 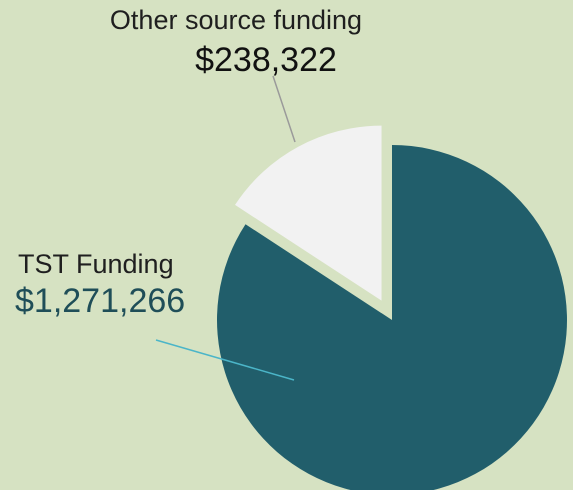 I want to click on value-label: $1,271,266, so click(x=100, y=301).